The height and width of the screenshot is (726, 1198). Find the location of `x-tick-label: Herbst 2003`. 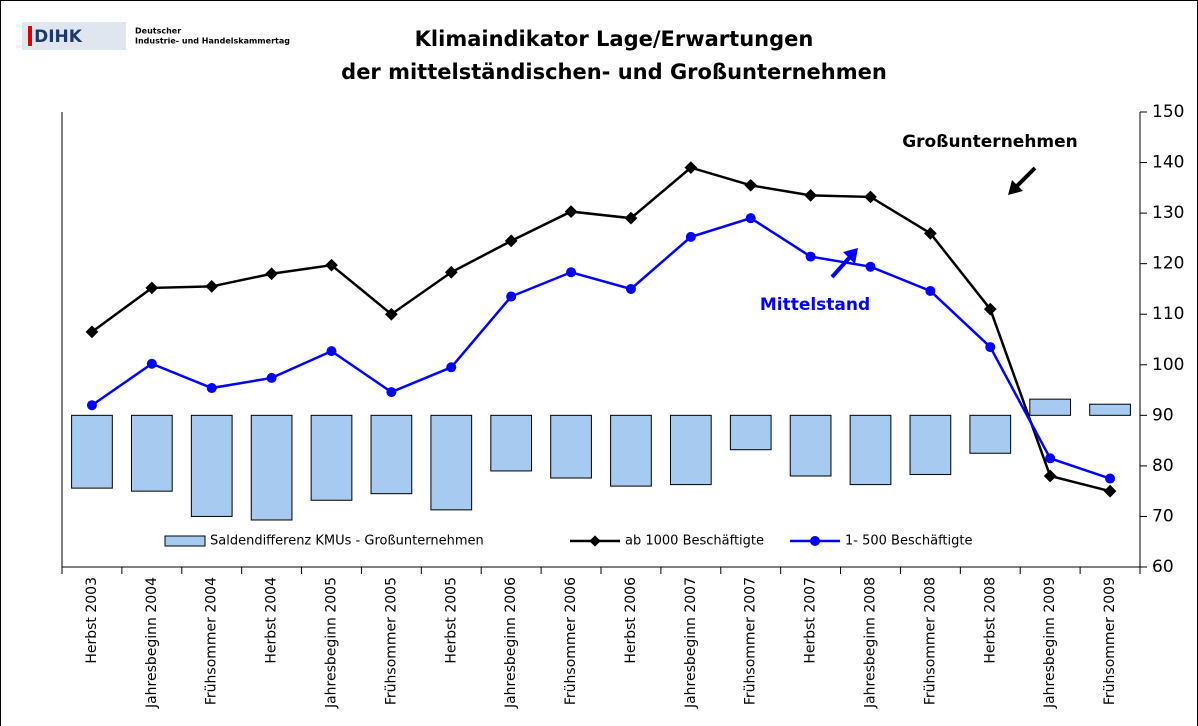

x-tick-label: Herbst 2003 is located at coordinates (92, 620).